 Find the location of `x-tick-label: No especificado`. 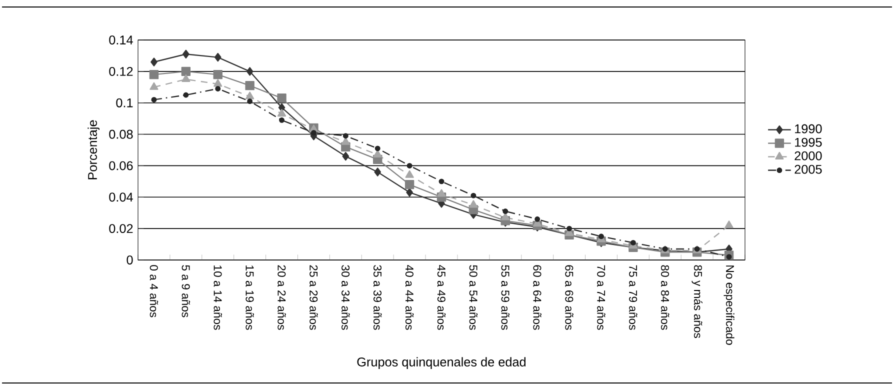

x-tick-label: No especificado is located at coordinates (729, 305).